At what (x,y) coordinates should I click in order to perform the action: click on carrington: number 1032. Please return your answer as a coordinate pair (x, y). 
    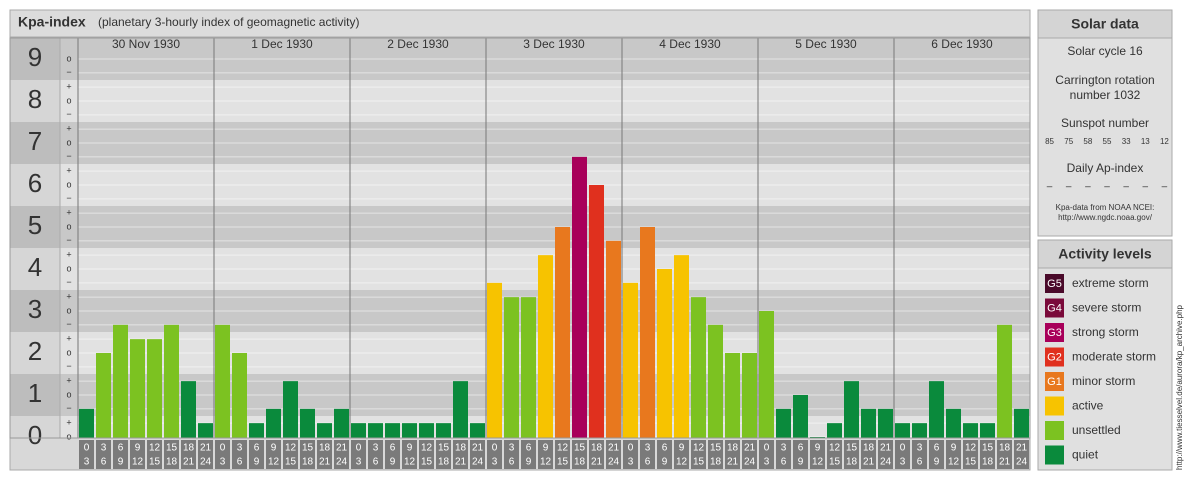
    Looking at the image, I should click on (1105, 95).